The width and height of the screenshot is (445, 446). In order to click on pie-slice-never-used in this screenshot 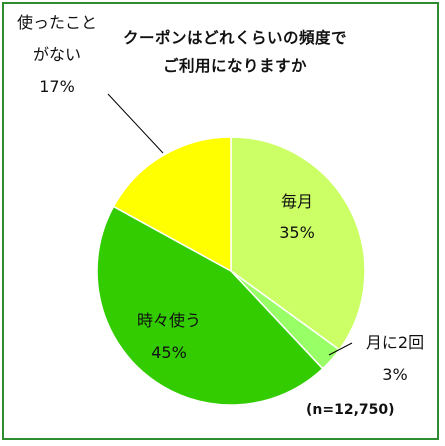, I will do `click(172, 204)`.